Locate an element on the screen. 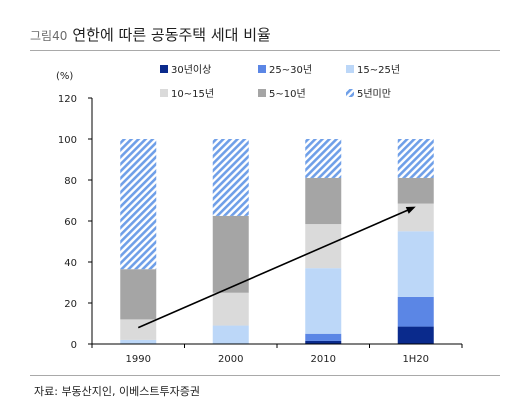 This screenshot has height=414, width=514. legend-label: 10~15년 is located at coordinates (192, 94).